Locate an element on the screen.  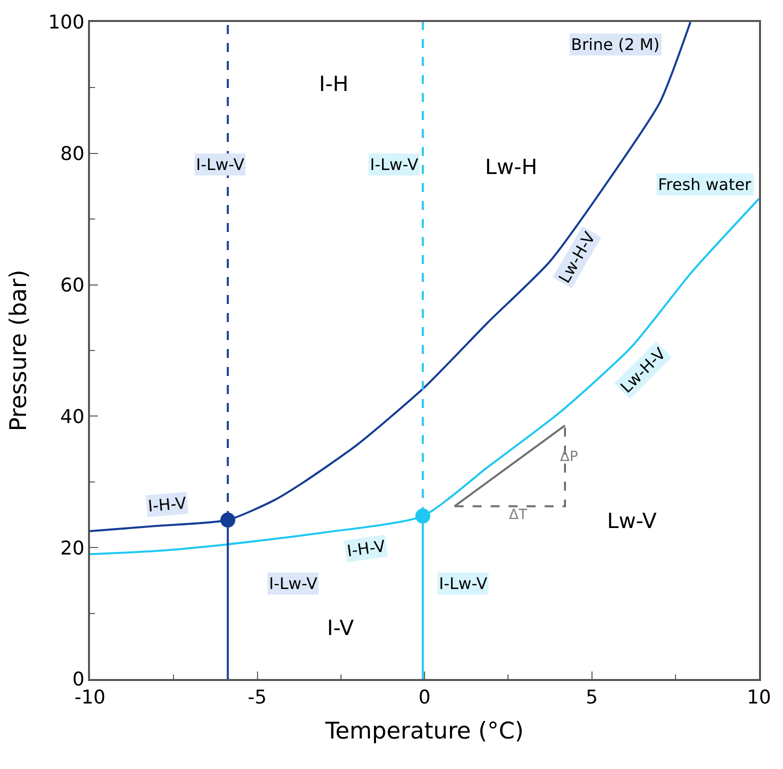
y-axis-title: Pressure (bar) is located at coordinates (19, 351).